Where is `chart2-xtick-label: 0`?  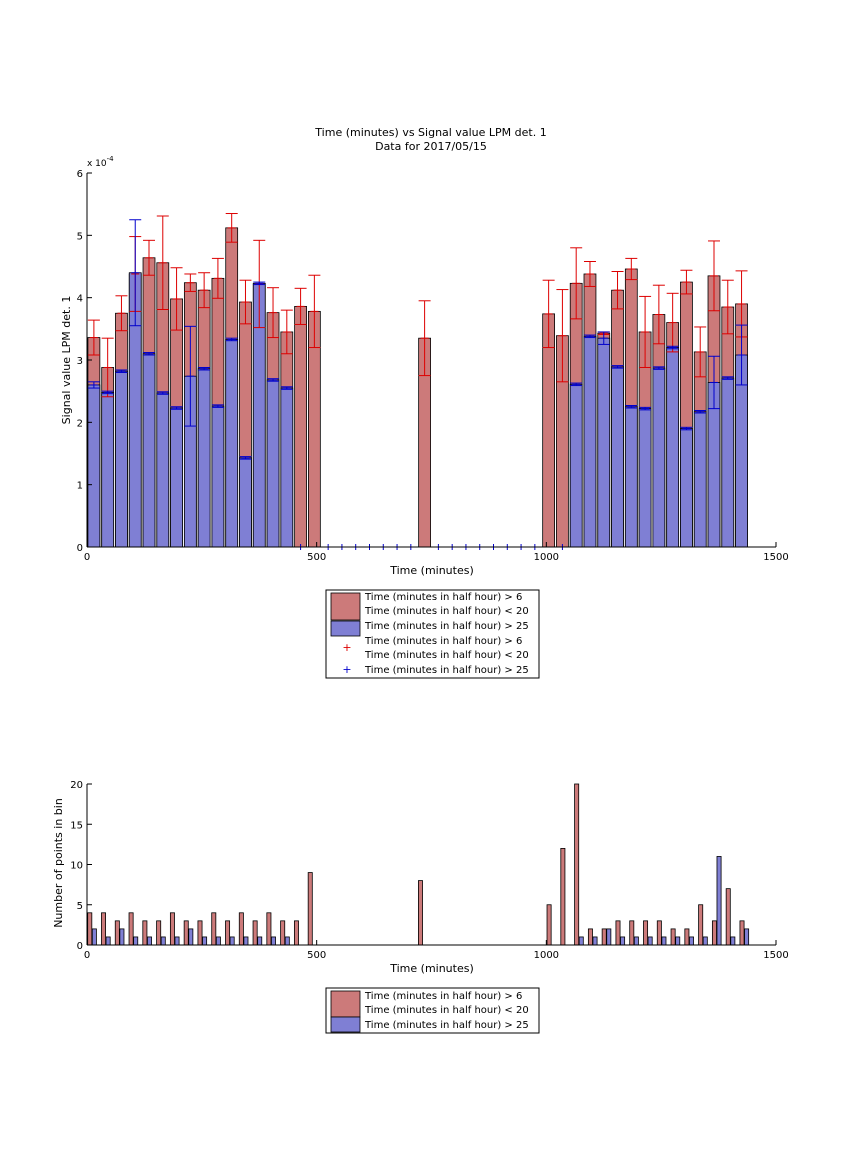
chart2-xtick-label: 0 is located at coordinates (87, 955).